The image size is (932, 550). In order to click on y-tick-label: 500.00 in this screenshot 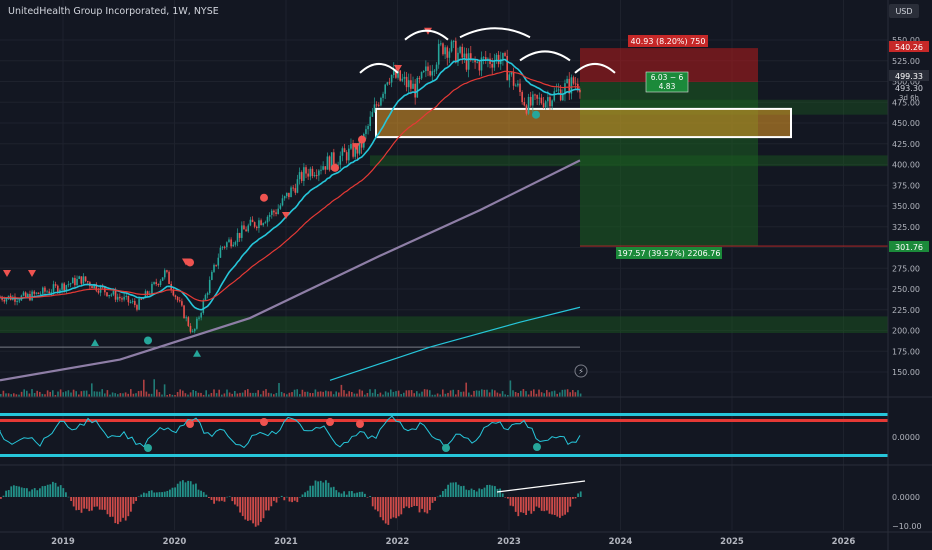, I will do `click(906, 82)`.